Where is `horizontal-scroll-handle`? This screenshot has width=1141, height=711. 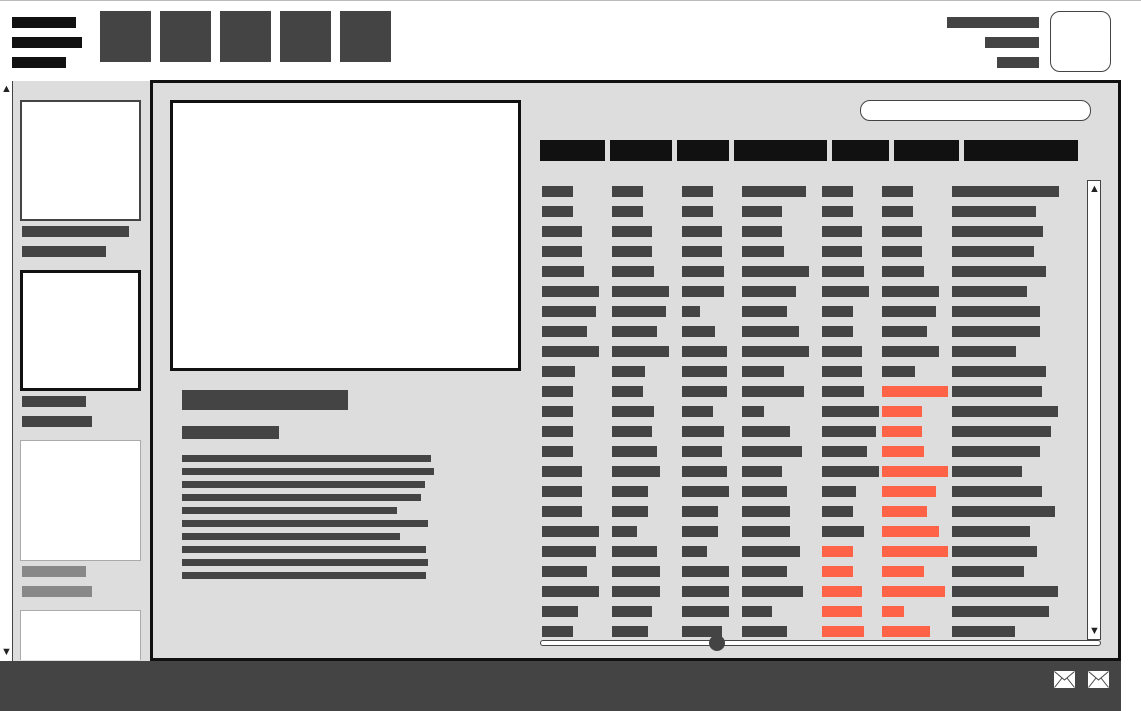 horizontal-scroll-handle is located at coordinates (717, 643).